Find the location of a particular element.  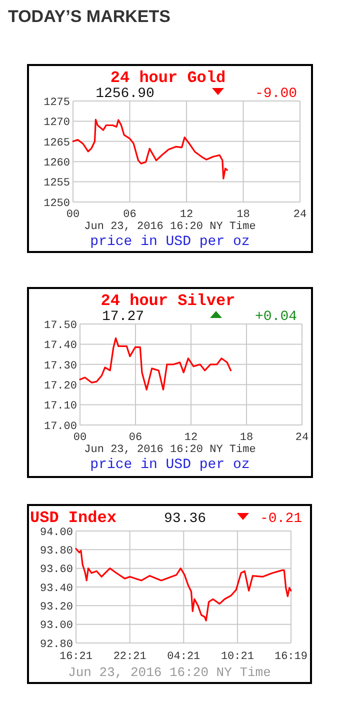

x-tick-label: 16:21 is located at coordinates (76, 657).